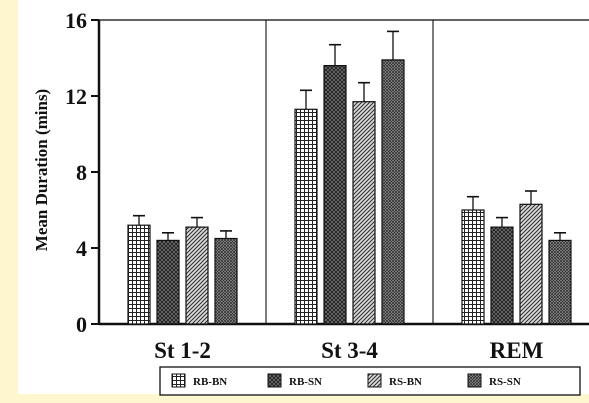  What do you see at coordinates (305, 382) in the screenshot?
I see `legend-label: RB-SN` at bounding box center [305, 382].